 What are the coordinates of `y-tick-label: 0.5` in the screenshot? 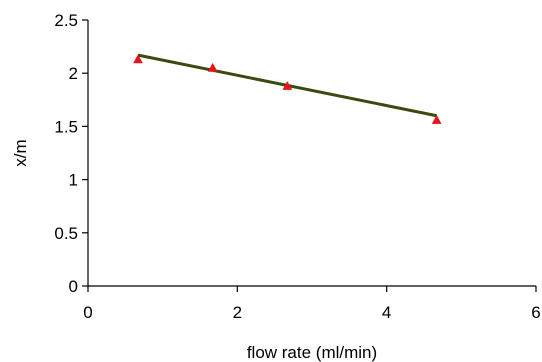 It's located at (66, 233).